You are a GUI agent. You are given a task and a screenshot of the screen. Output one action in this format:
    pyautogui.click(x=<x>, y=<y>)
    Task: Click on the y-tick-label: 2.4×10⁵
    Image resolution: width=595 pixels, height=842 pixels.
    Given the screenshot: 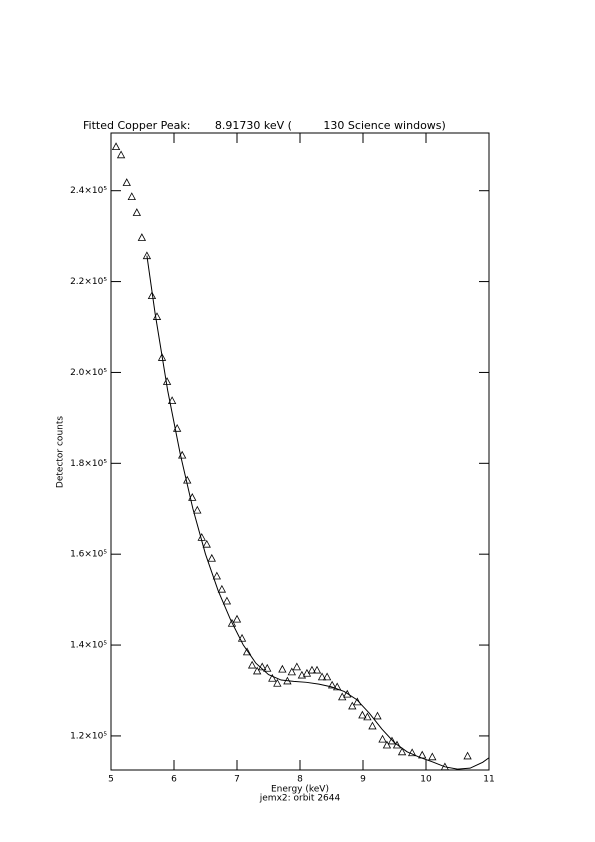 What is the action you would take?
    pyautogui.click(x=88, y=191)
    